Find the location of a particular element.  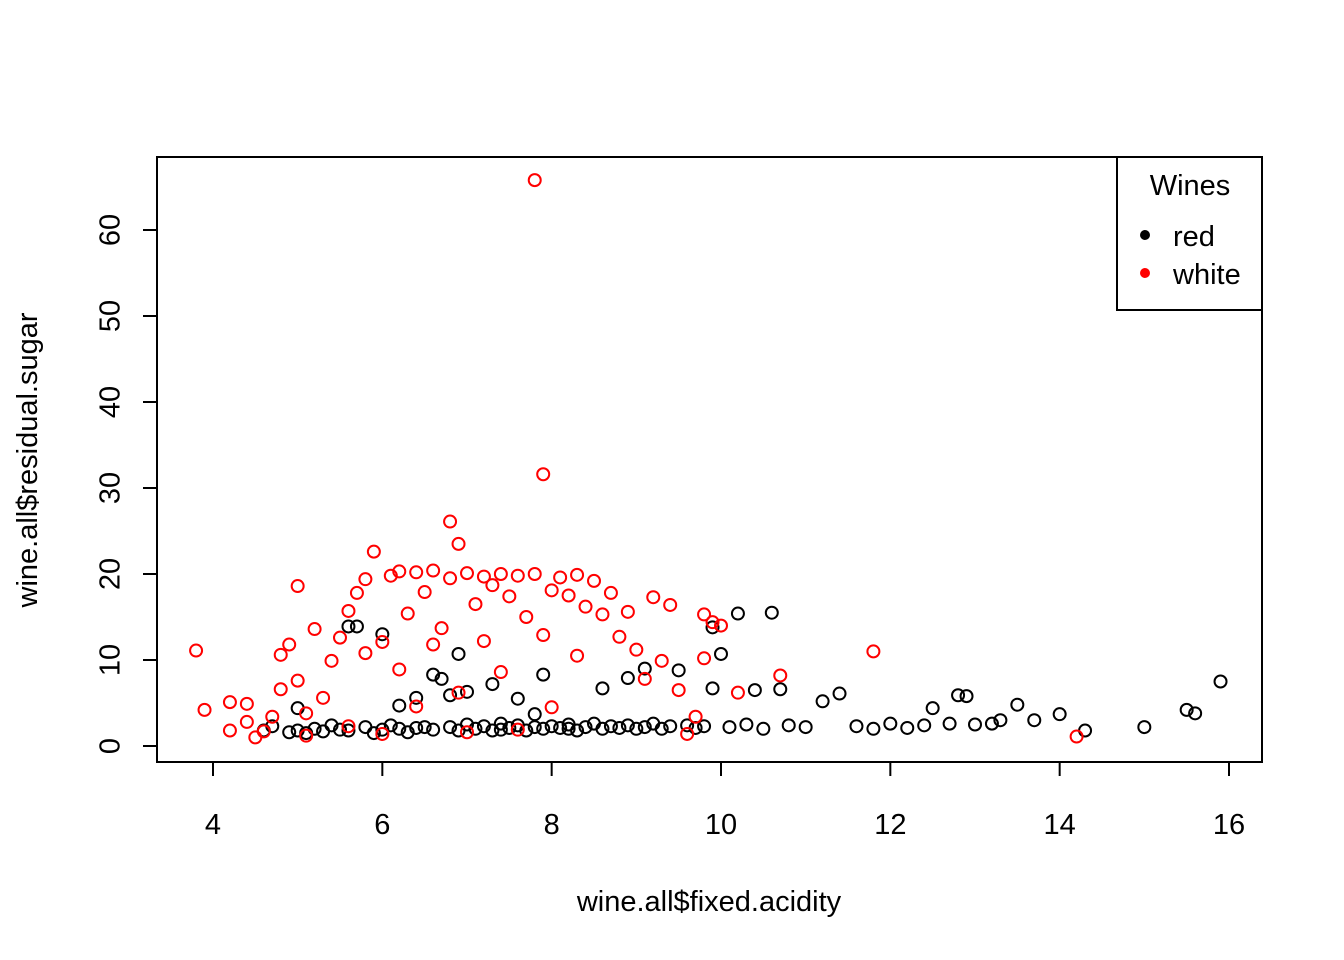

legend-label-red: red is located at coordinates (1194, 237).